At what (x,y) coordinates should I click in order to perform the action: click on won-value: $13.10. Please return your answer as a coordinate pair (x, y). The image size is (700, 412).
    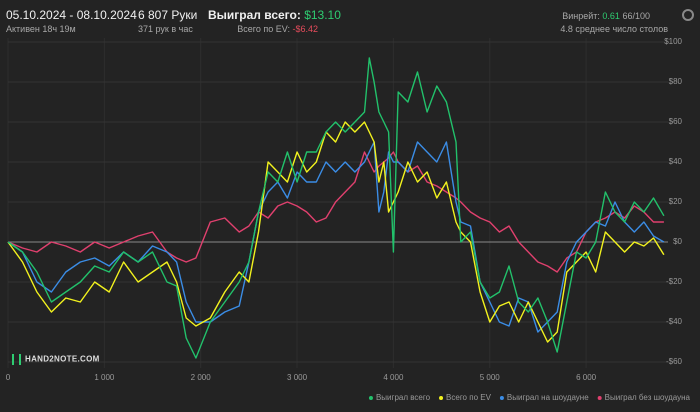
    Looking at the image, I should click on (322, 15).